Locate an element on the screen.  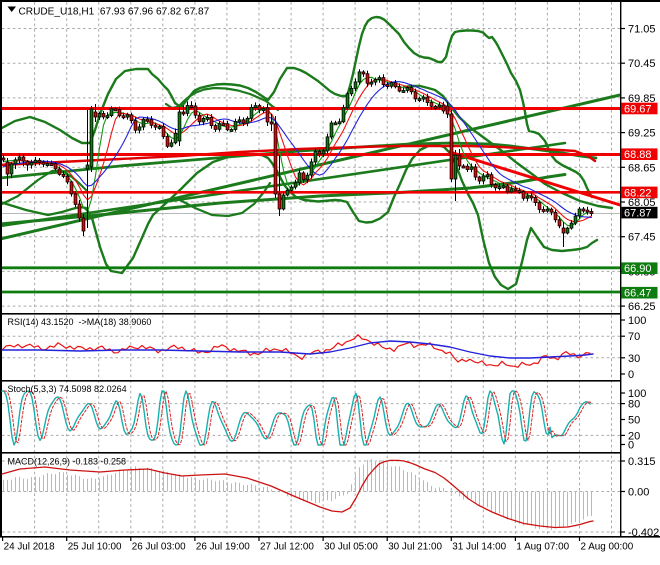
svg-text: 26 Jul 03:00 is located at coordinates (159, 547).